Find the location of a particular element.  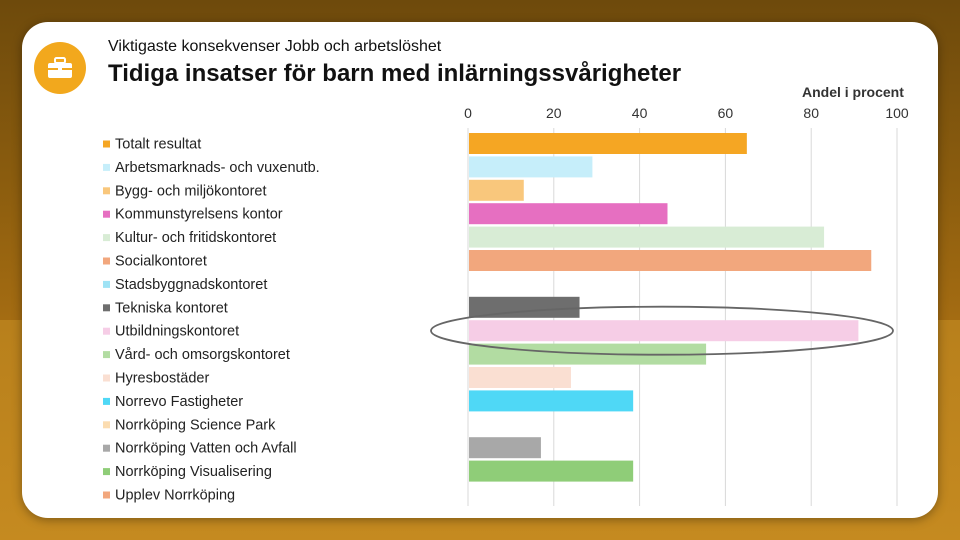

legend-label-13: Norrköping Vatten och Avfall is located at coordinates (206, 449).